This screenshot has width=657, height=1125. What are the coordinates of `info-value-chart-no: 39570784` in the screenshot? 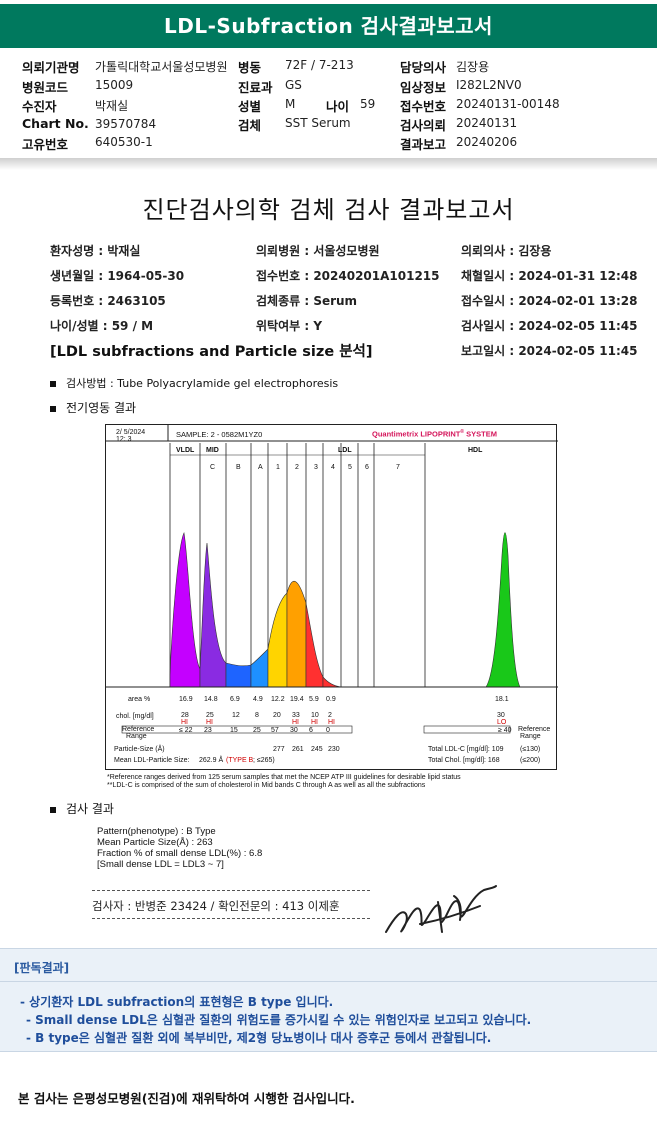 It's located at (126, 124).